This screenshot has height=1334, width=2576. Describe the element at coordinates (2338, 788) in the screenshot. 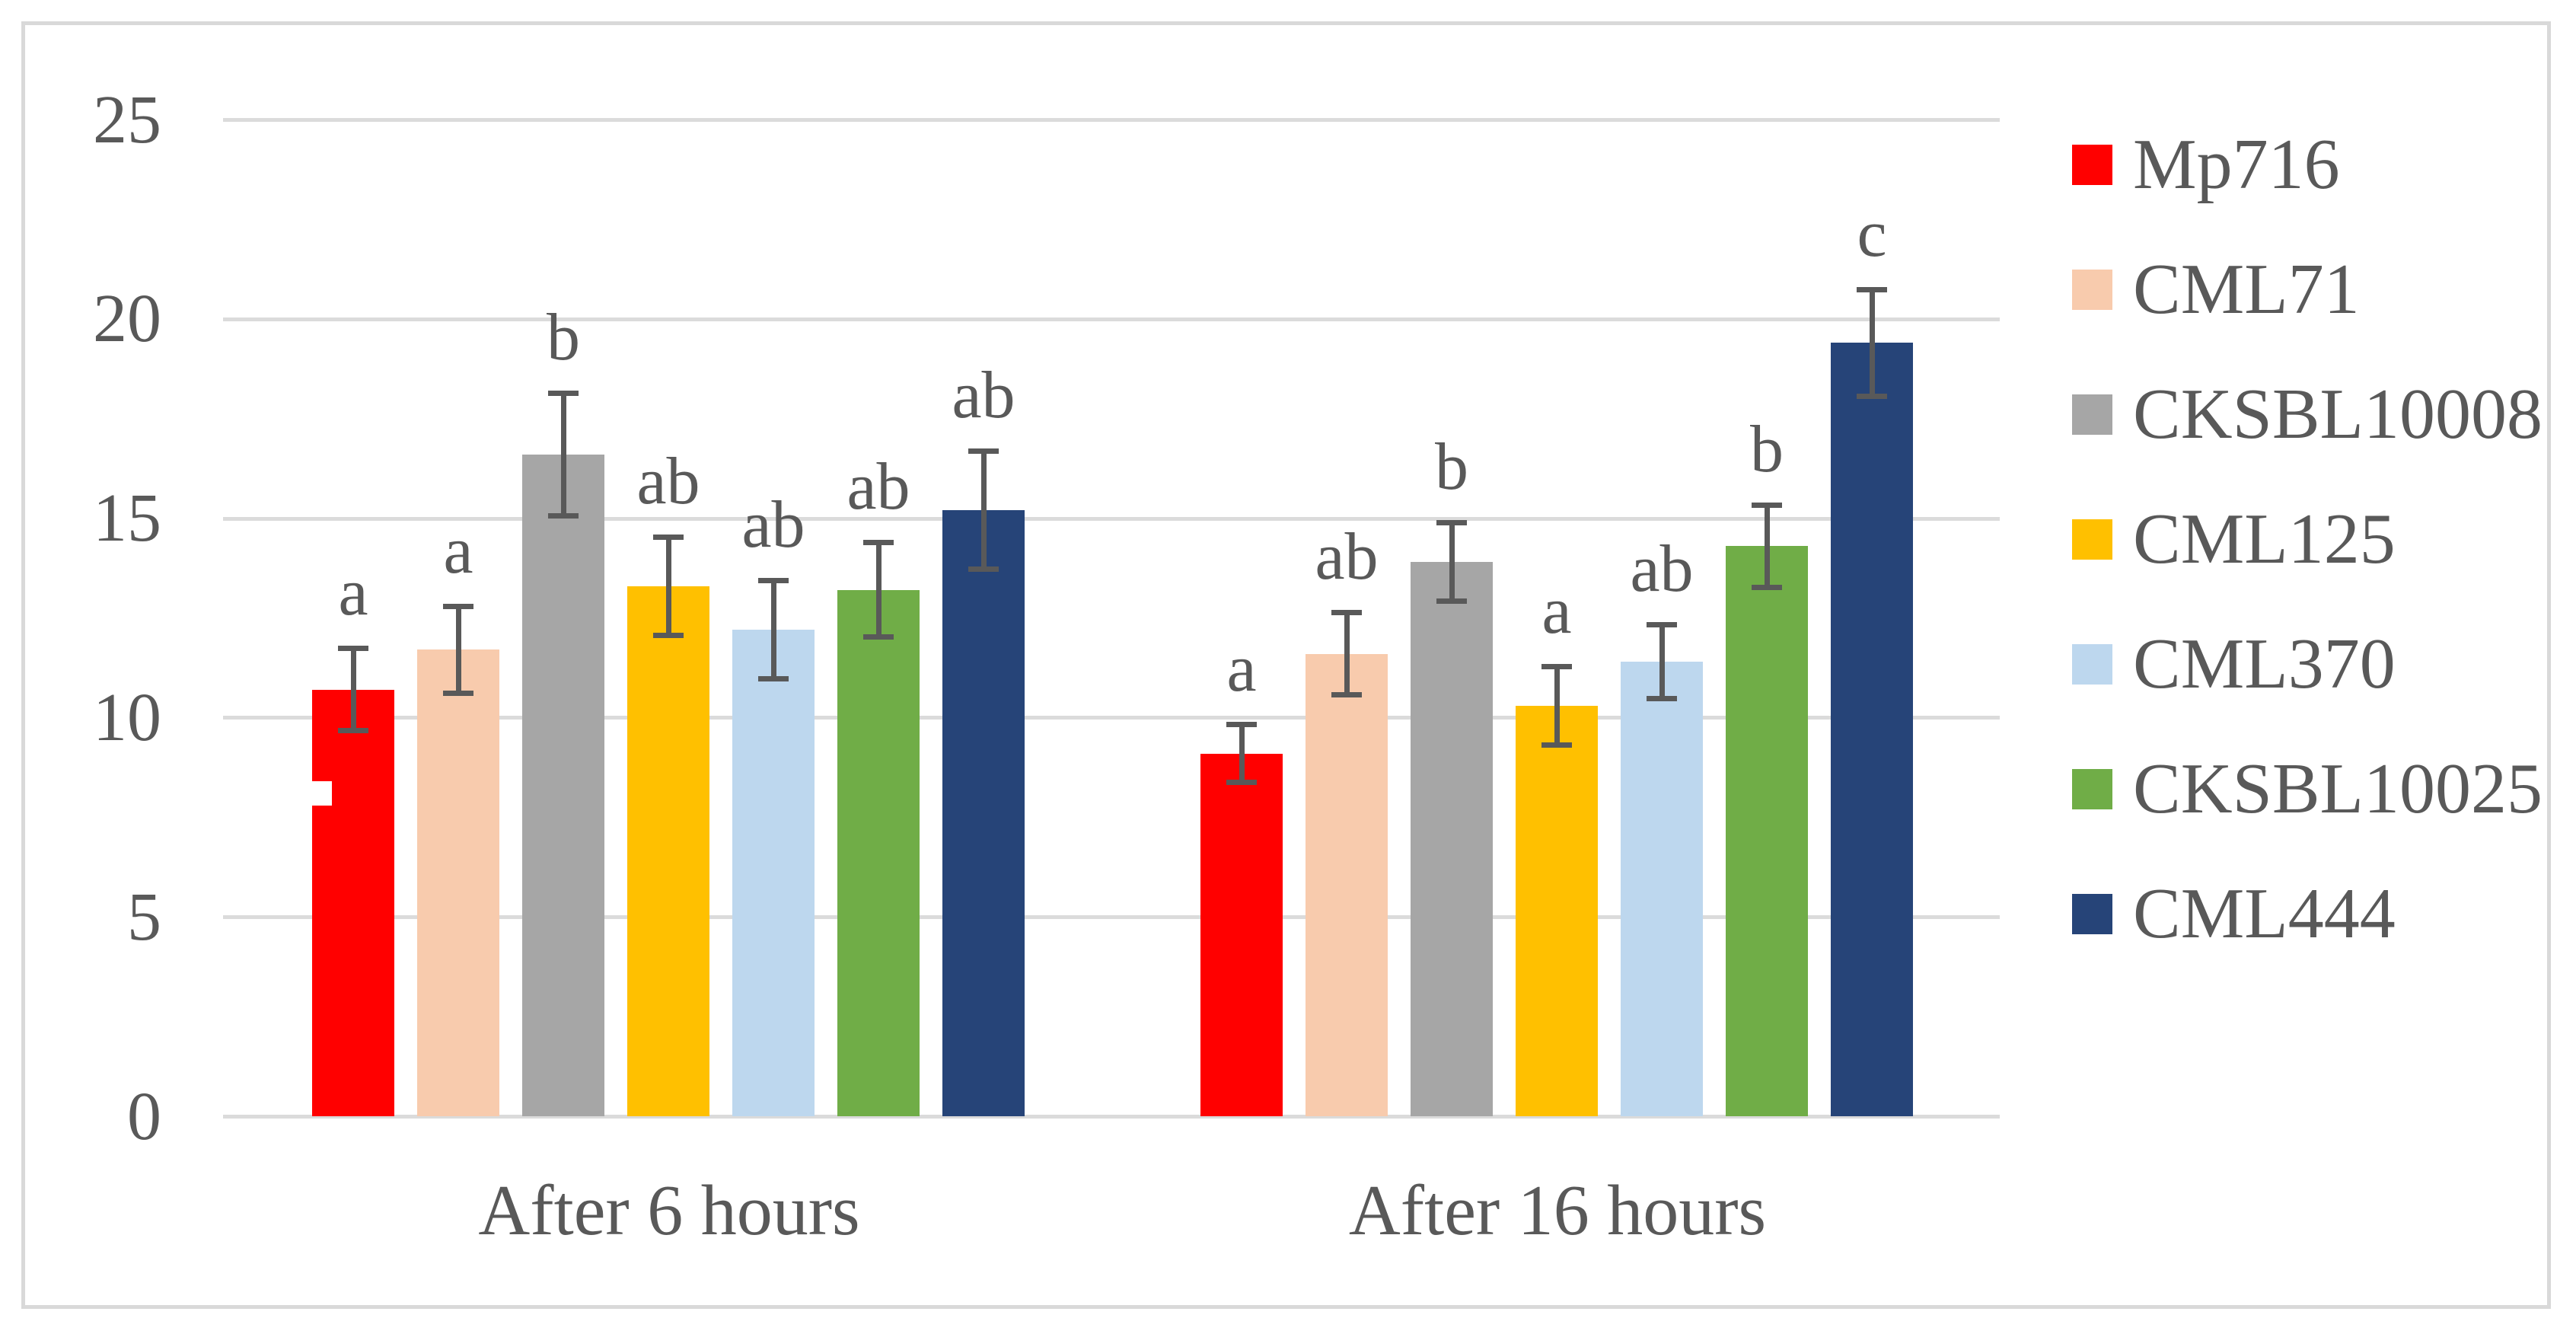

I see `legend-label-CKSBL10025: CKSBL10025` at that location.